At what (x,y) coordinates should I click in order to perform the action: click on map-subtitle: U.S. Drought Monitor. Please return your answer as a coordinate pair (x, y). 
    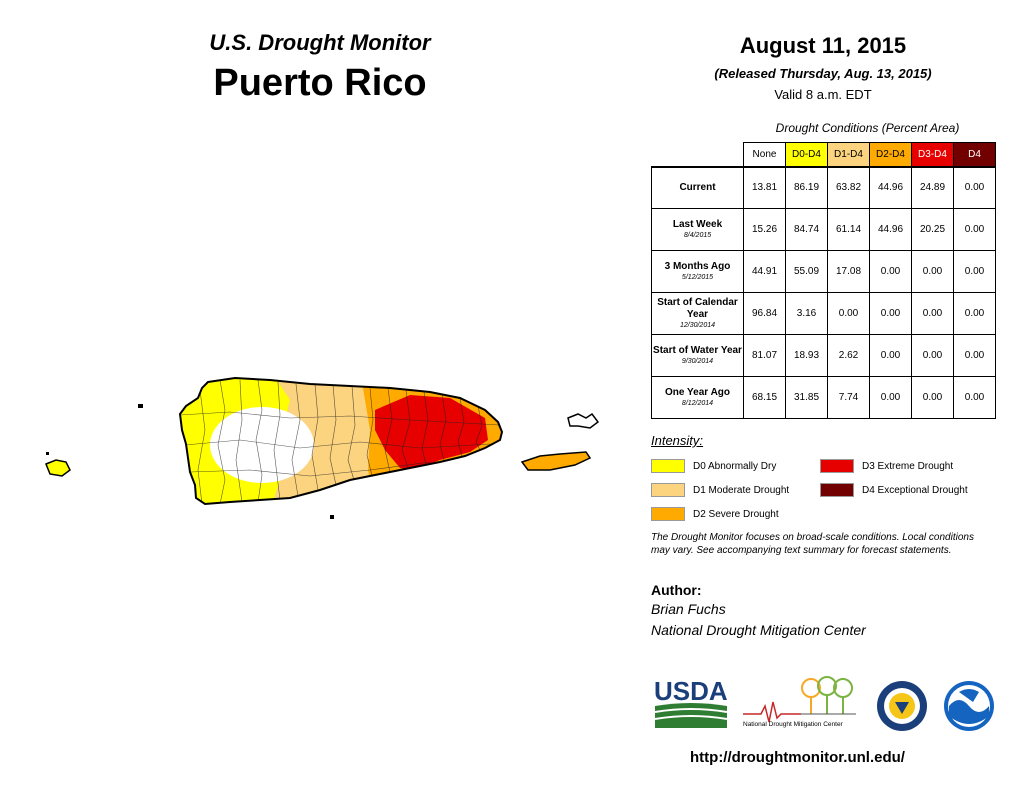
    Looking at the image, I should click on (320, 42).